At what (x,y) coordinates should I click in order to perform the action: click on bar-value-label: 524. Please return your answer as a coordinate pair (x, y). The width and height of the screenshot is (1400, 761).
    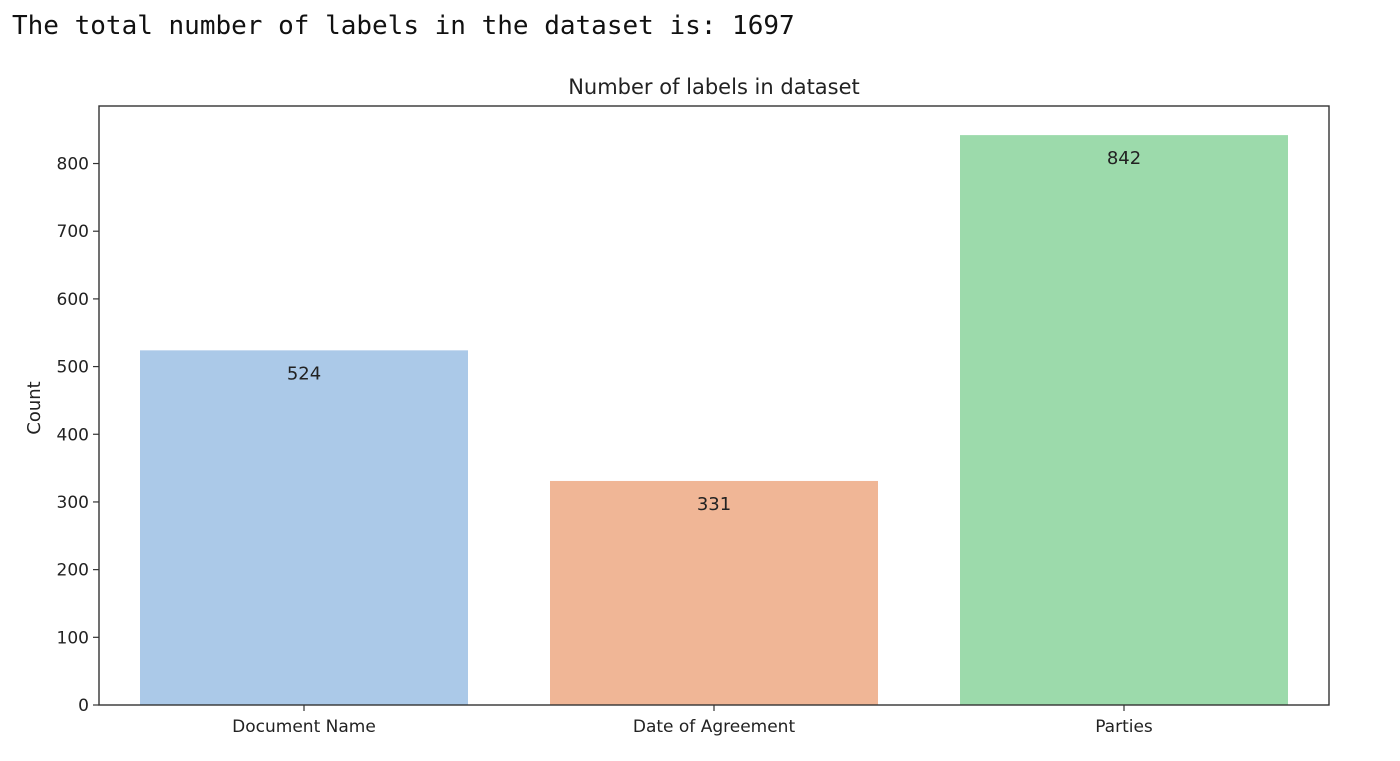
    Looking at the image, I should click on (304, 373).